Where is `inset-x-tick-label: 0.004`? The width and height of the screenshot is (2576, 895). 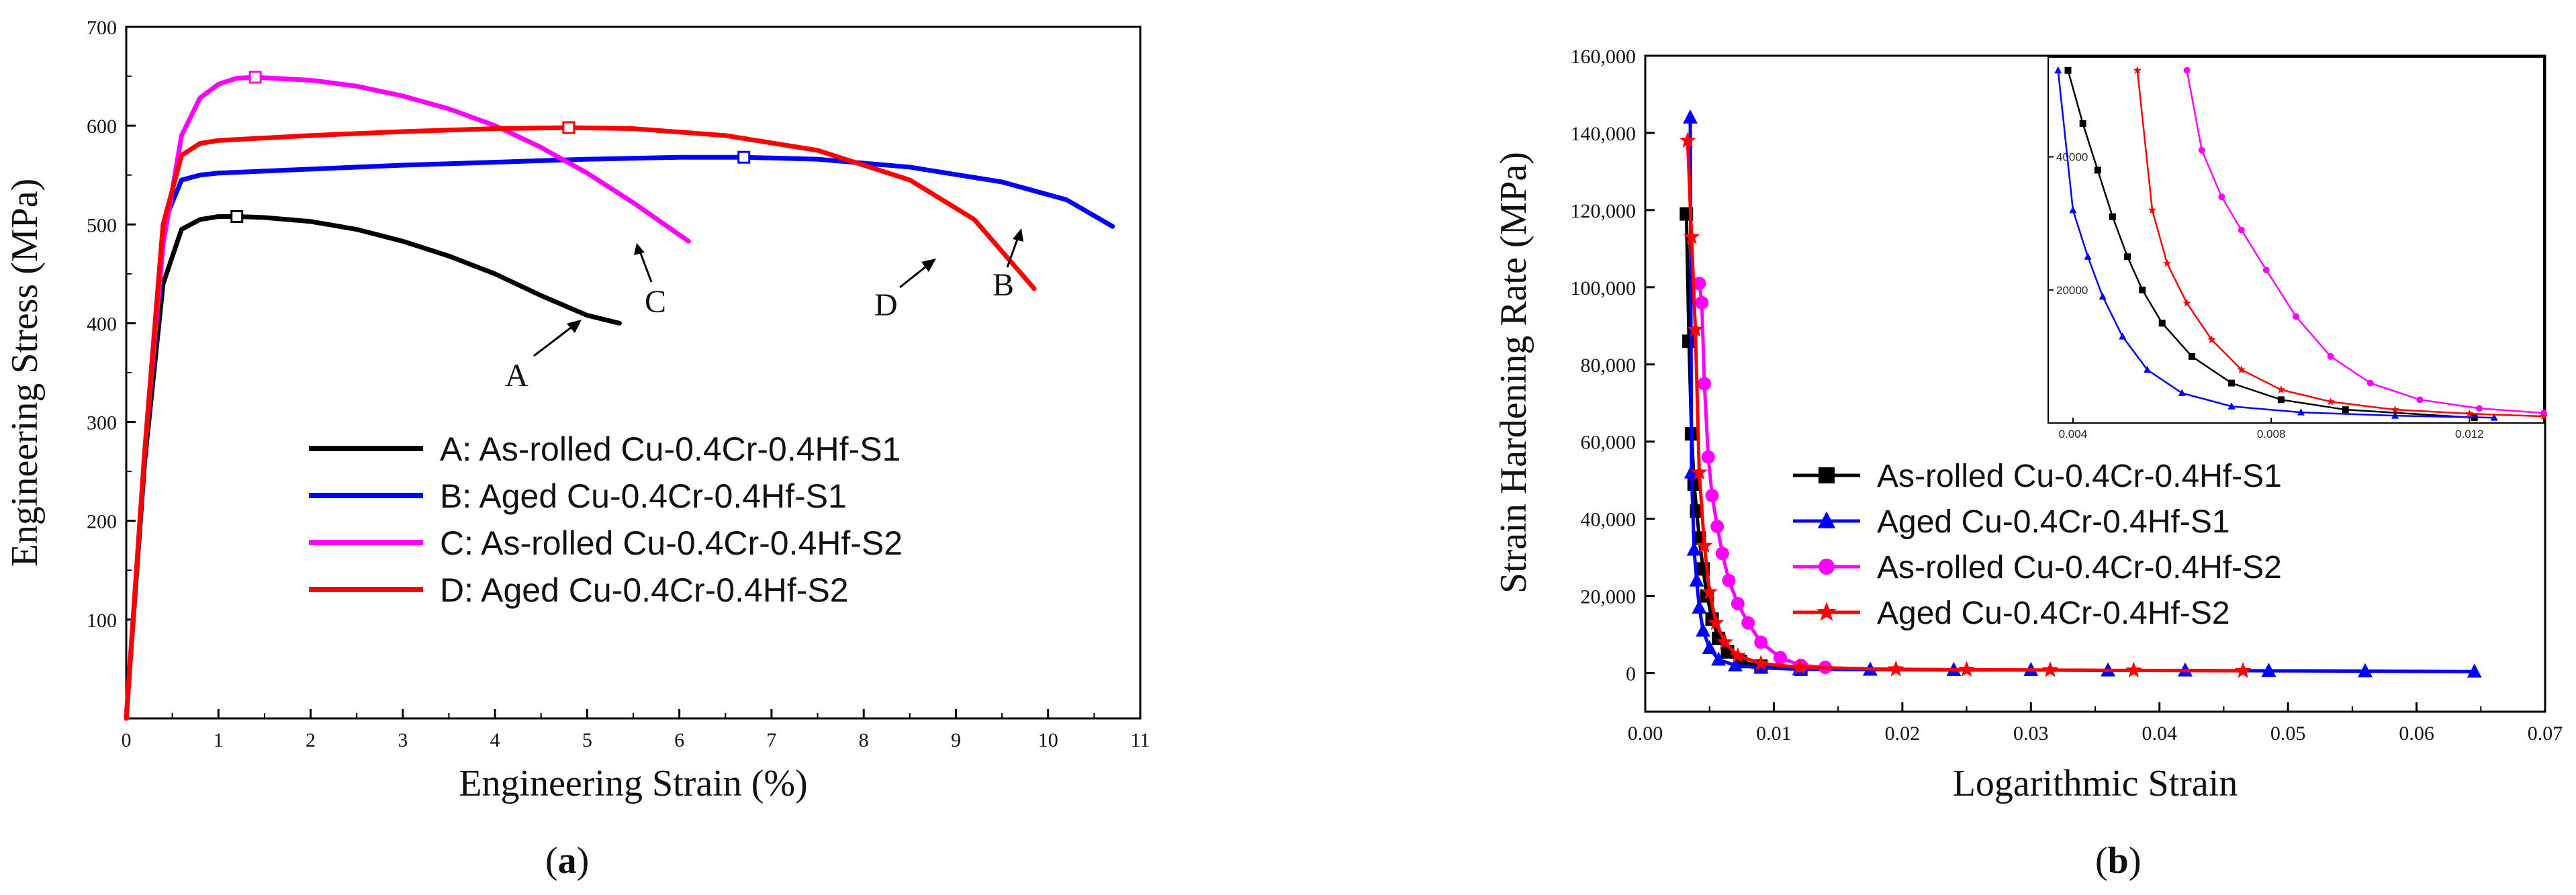 inset-x-tick-label: 0.004 is located at coordinates (2073, 434).